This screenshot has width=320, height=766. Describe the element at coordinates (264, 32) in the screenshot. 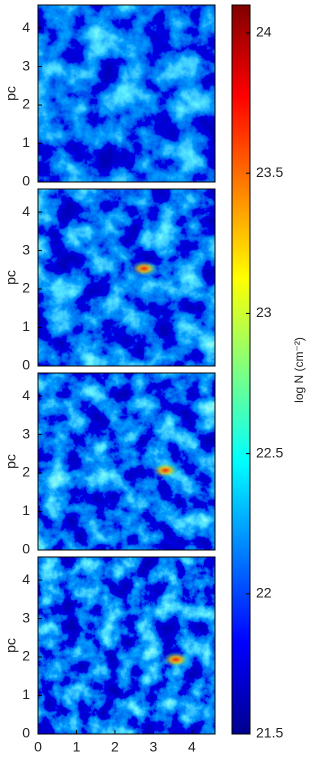

I see `colorbar-tick-label: 24` at that location.